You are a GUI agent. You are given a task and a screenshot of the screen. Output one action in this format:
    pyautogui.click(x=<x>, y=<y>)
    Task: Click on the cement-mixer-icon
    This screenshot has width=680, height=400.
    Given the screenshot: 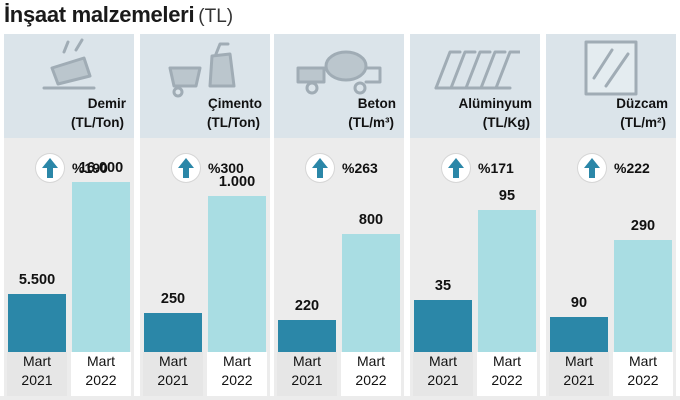 What is the action you would take?
    pyautogui.click(x=202, y=70)
    